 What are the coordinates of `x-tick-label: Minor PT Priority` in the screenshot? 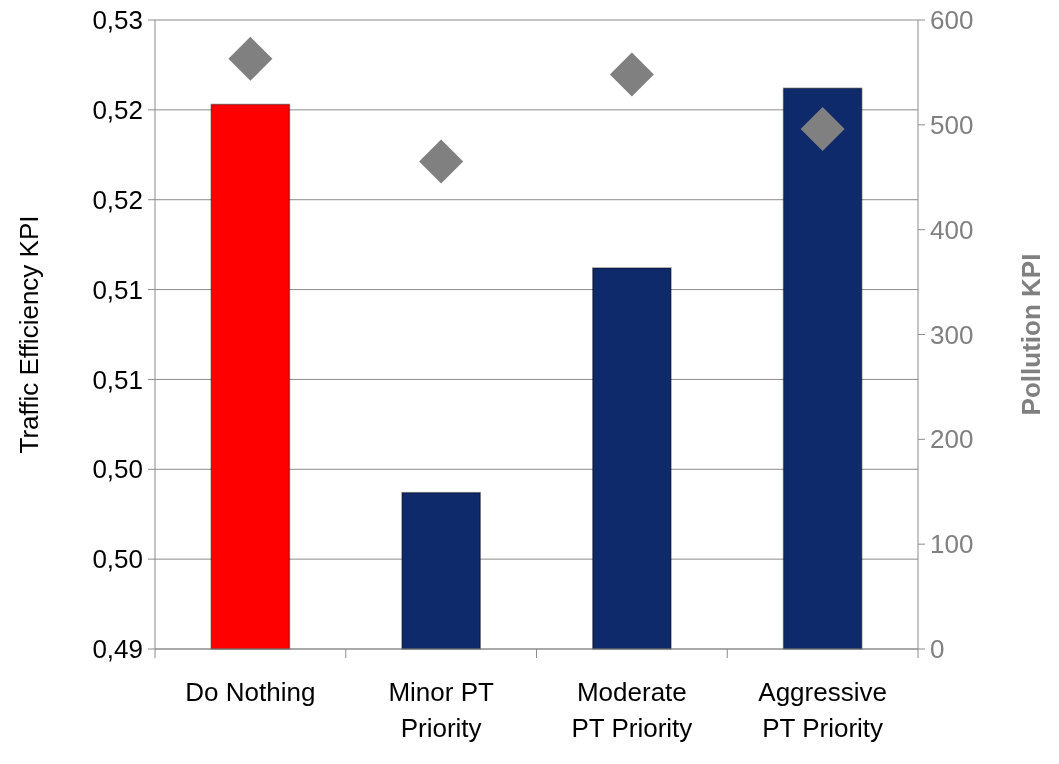 It's located at (441, 710).